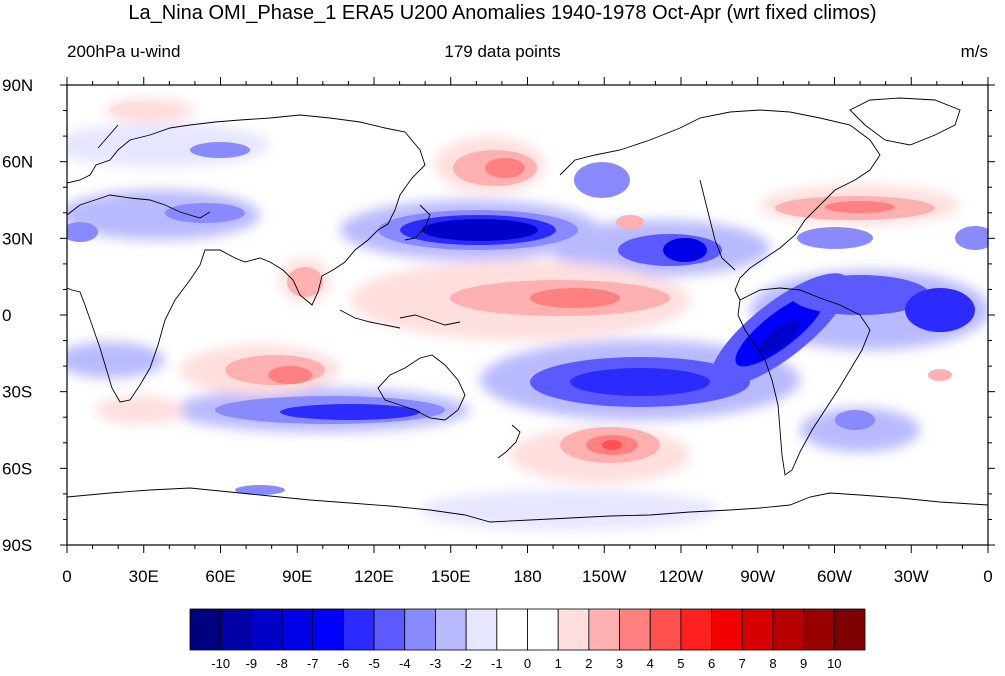  I want to click on lat-label: 60S, so click(17, 468).